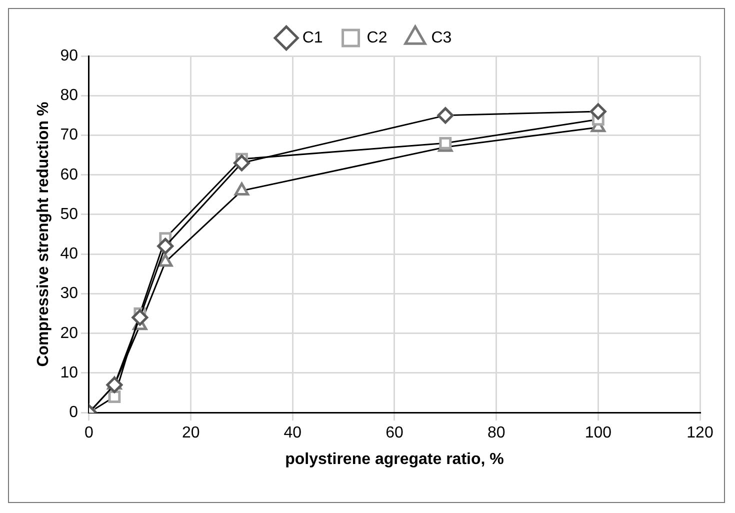  I want to click on x-tick-label: 40, so click(293, 433).